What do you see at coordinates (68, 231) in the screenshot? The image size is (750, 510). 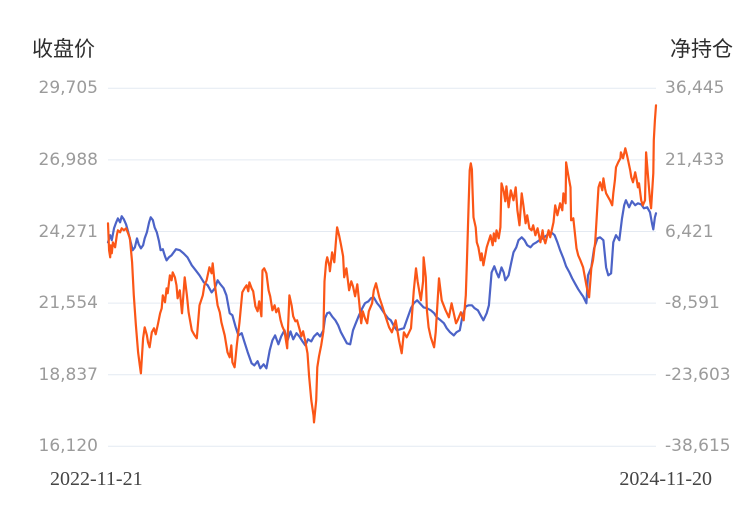 I see `left-axis-tick-label: 24,271` at bounding box center [68, 231].